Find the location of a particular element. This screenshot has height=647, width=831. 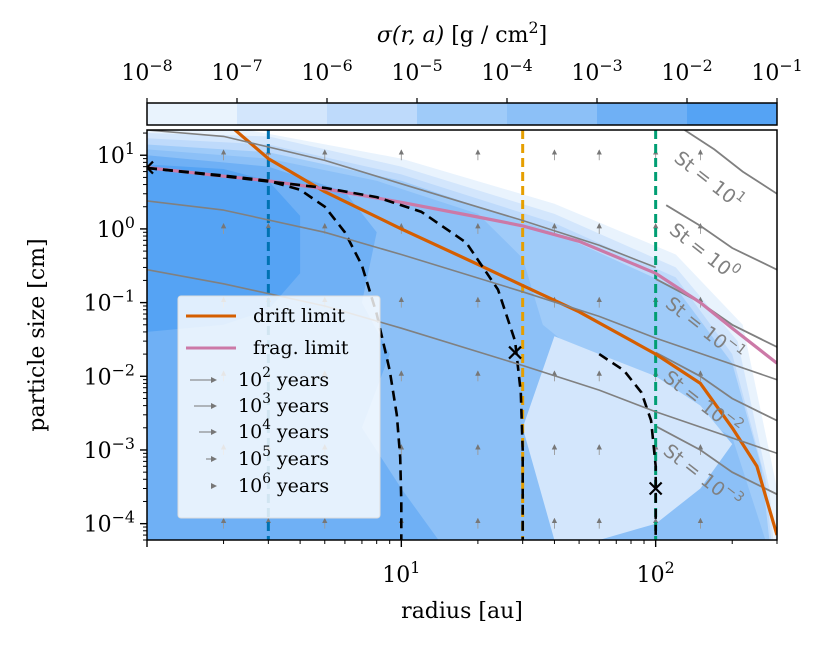

y-tick-label: 10¹ is located at coordinates (116, 154).